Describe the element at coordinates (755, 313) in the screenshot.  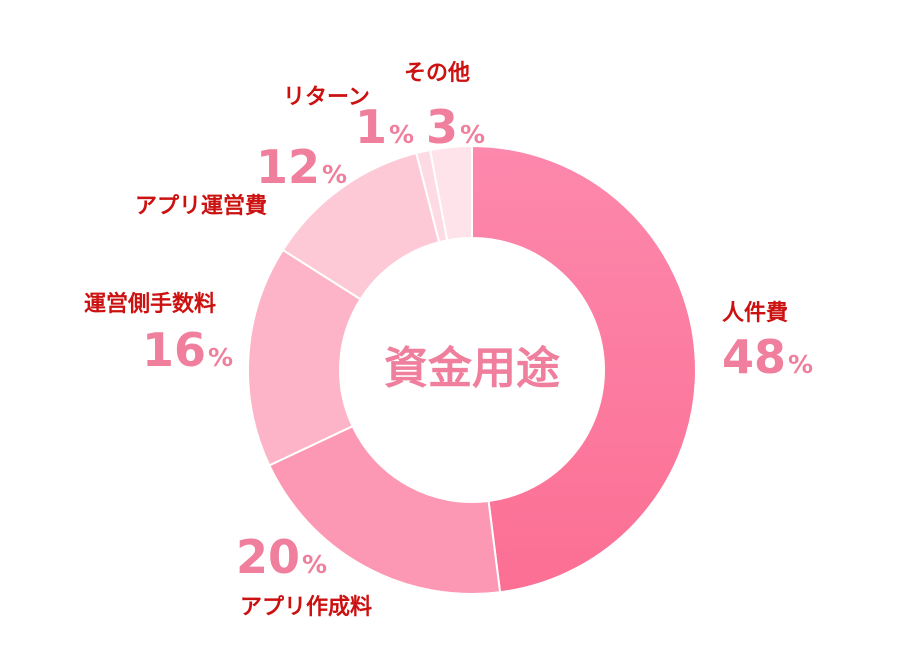
I see `slice-label-name-1: 人件費` at that location.